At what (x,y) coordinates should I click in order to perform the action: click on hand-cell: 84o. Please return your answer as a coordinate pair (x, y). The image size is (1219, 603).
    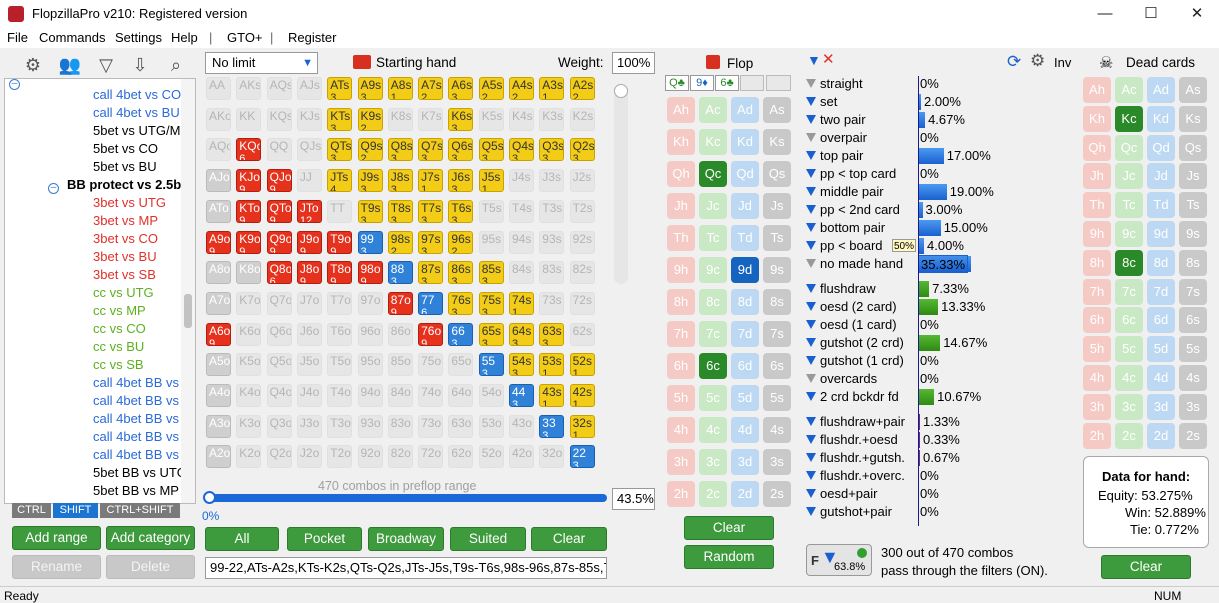
    Looking at the image, I should click on (400, 395).